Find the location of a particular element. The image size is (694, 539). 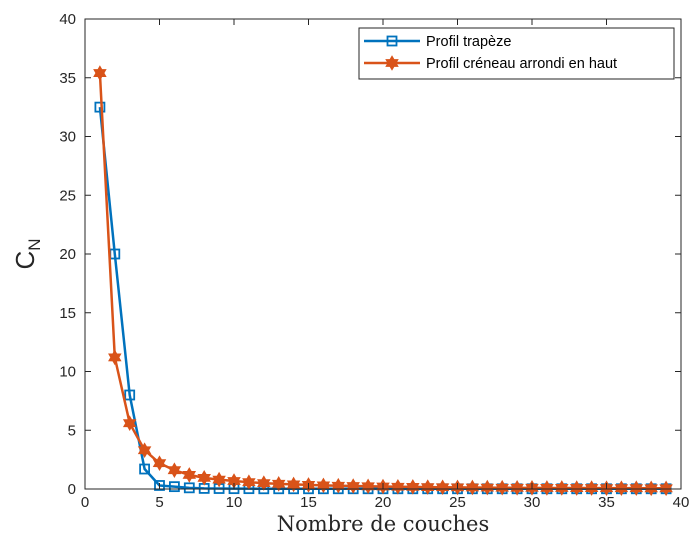

x-tick-label: 30 is located at coordinates (532, 502).